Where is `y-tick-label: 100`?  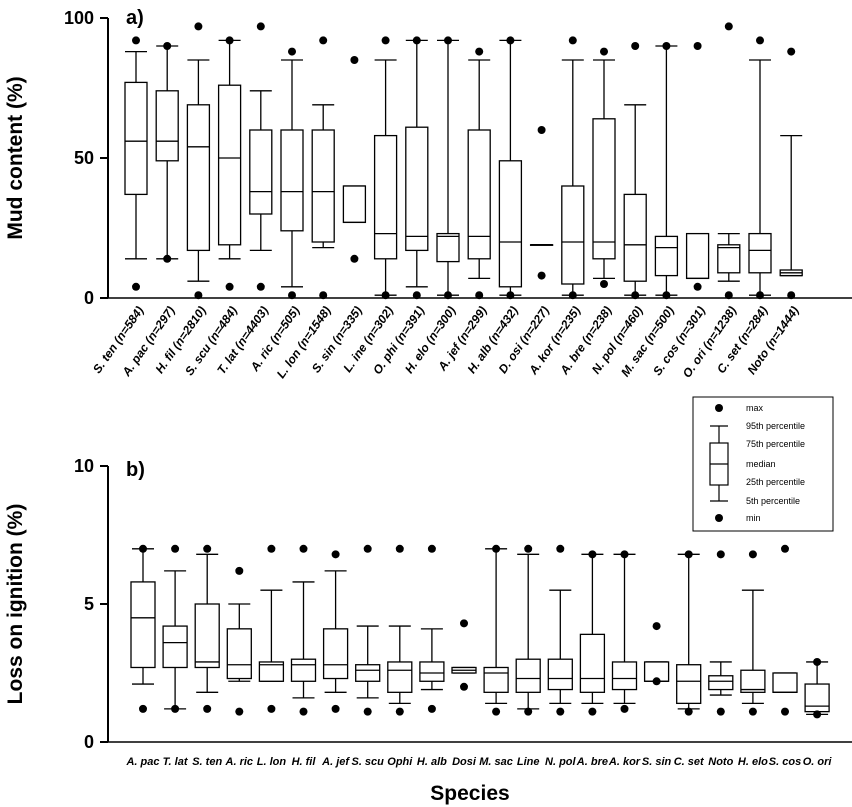
y-tick-label: 100 is located at coordinates (79, 18).